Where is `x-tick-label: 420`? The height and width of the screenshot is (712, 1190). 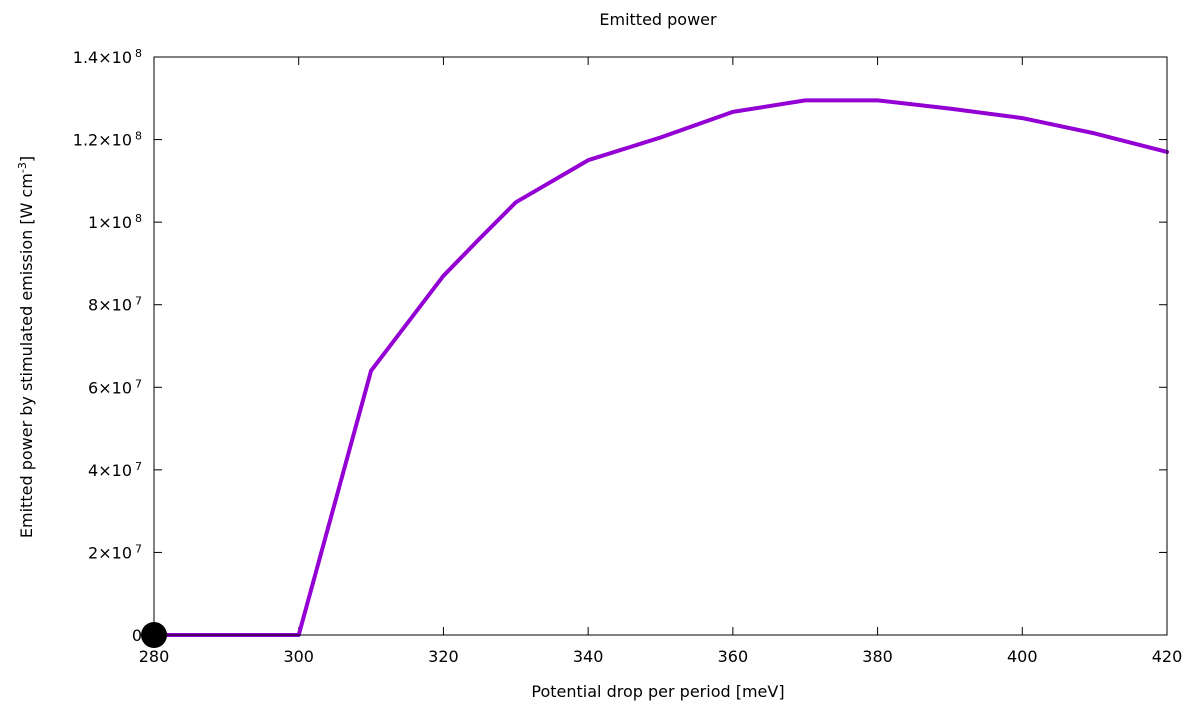 x-tick-label: 420 is located at coordinates (1167, 656).